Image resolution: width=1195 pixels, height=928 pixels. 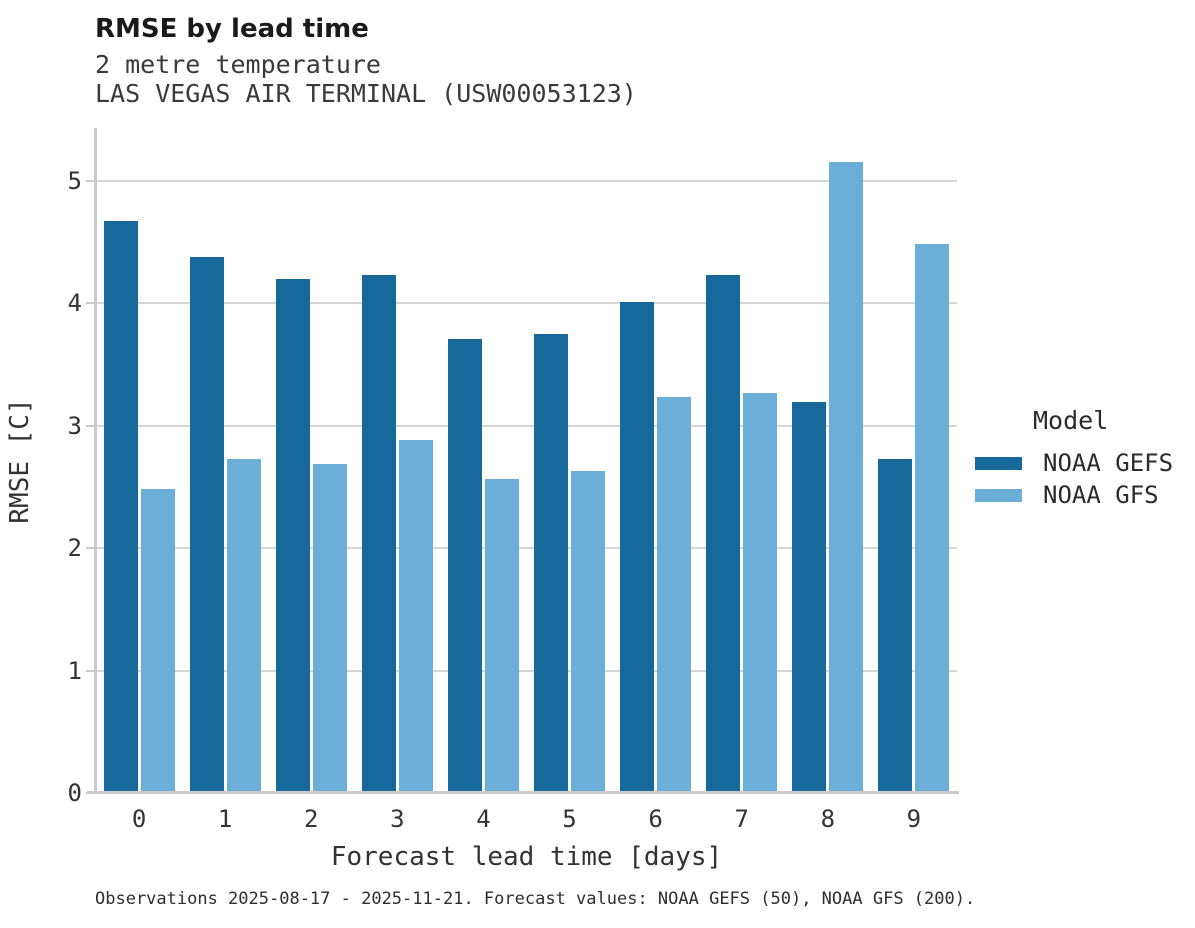 What do you see at coordinates (523, 792) in the screenshot?
I see `x-axis-baseline` at bounding box center [523, 792].